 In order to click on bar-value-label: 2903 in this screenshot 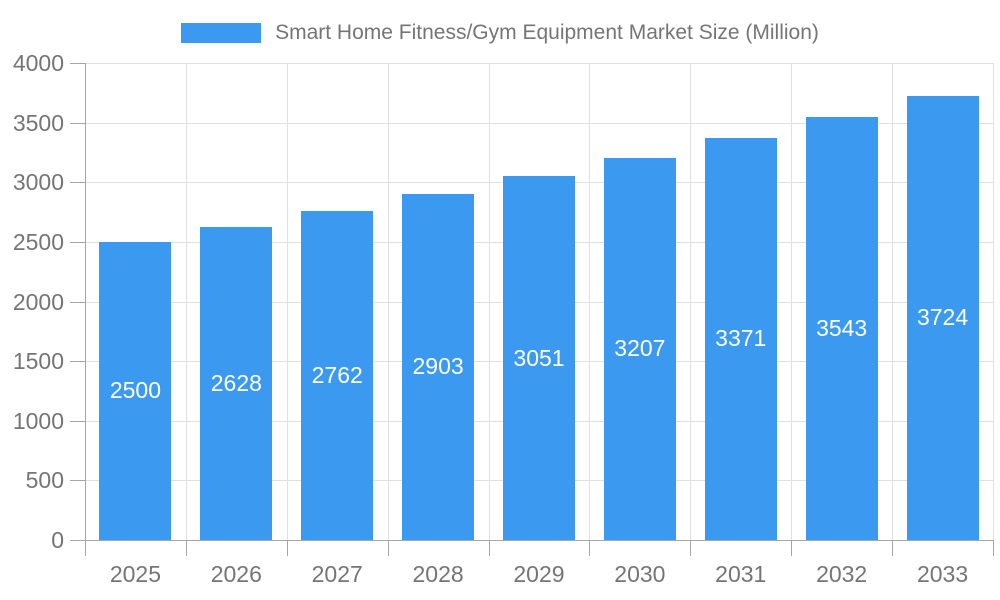, I will do `click(438, 366)`.